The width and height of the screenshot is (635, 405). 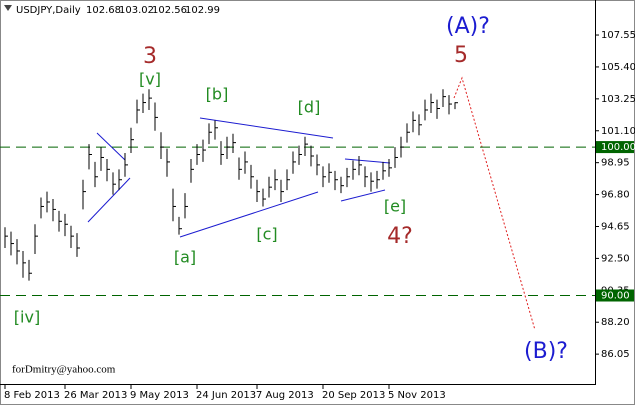 What do you see at coordinates (618, 67) in the screenshot?
I see `y-tick-label: 105.40` at bounding box center [618, 67].